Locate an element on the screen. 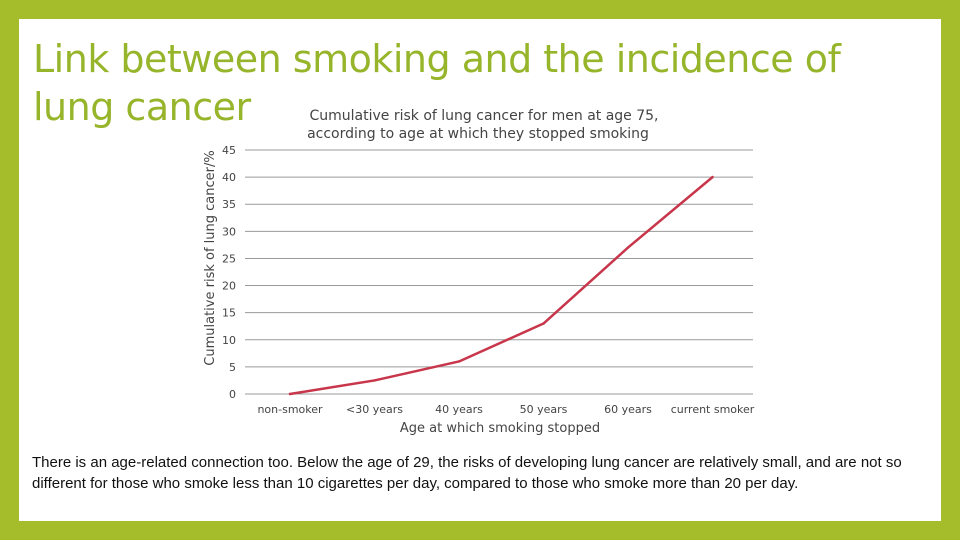  x-tick-label: non-smoker is located at coordinates (290, 409).